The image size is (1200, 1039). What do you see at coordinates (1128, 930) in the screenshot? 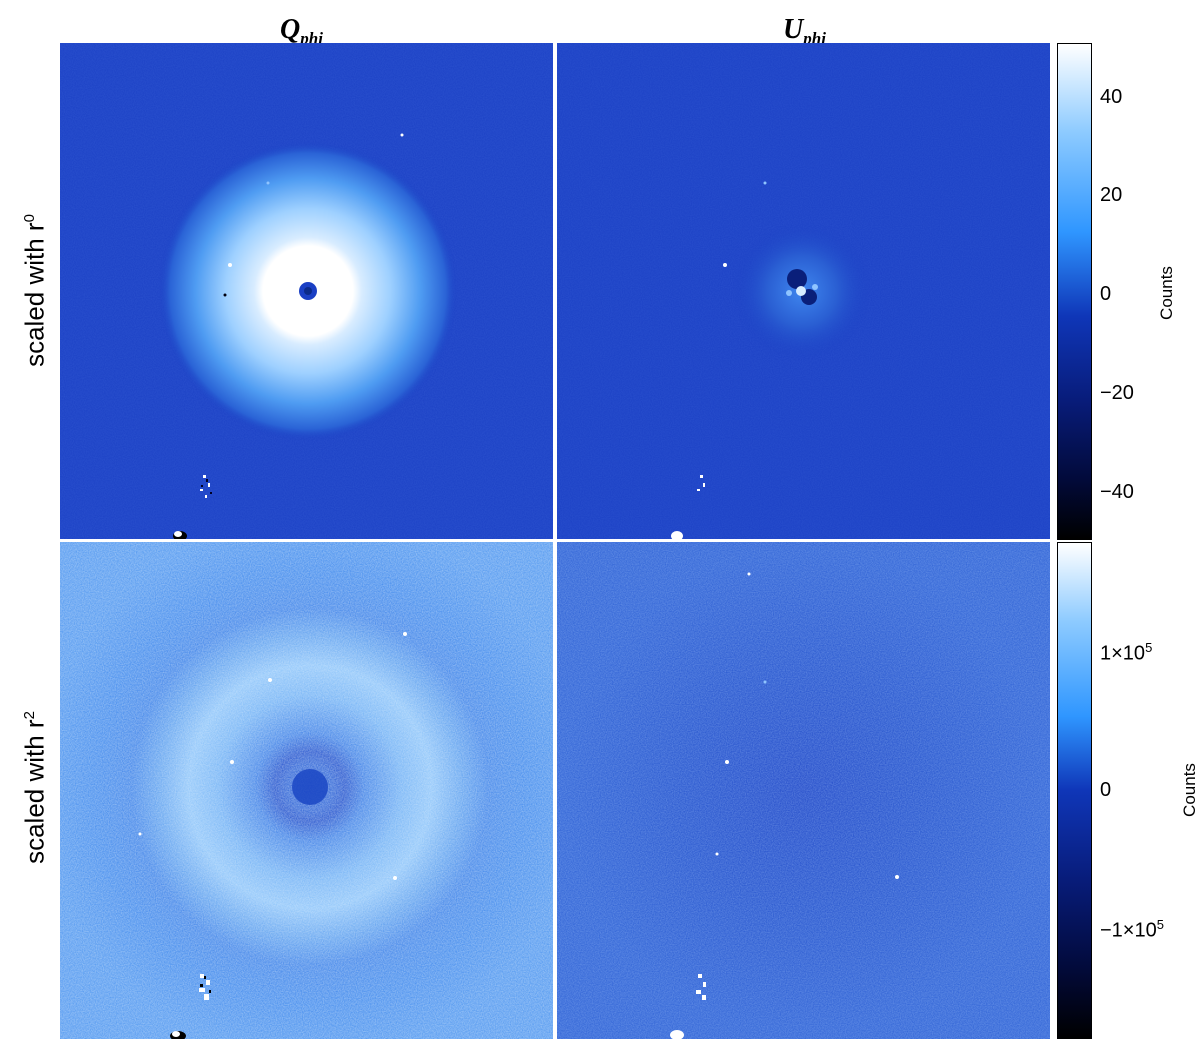
I see `colorbar-bottom-tick-neg-mantissa: −1×10` at bounding box center [1128, 930].